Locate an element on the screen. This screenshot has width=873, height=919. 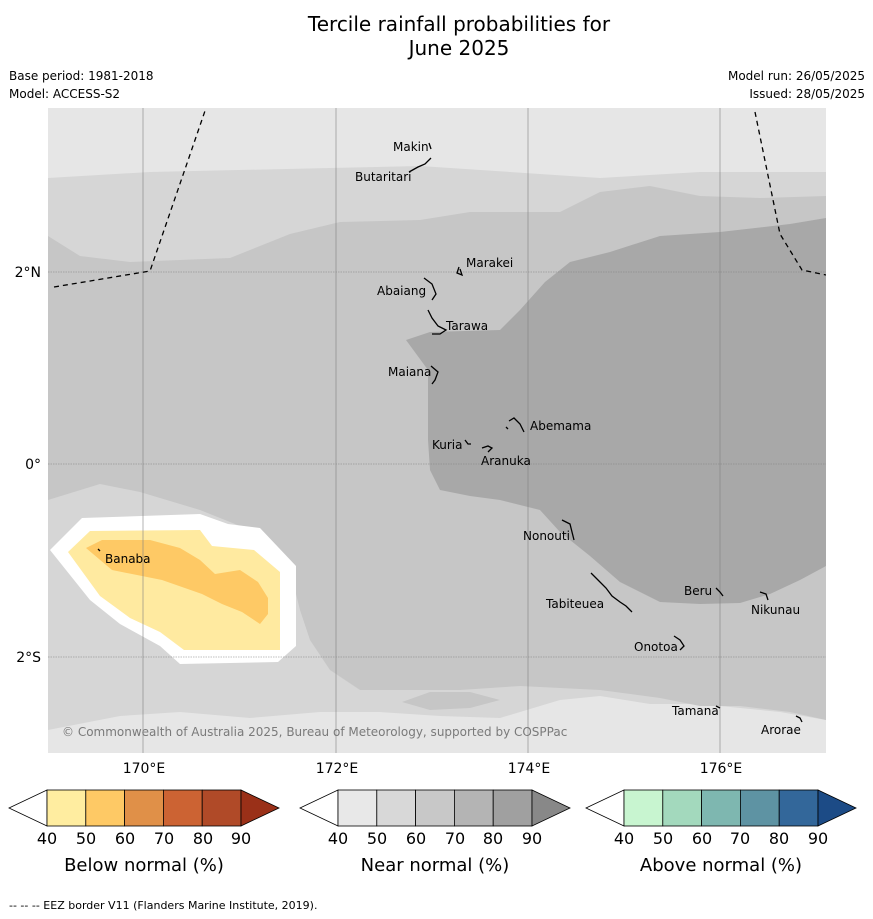
legend-below-tick-90: 90 is located at coordinates (241, 838).